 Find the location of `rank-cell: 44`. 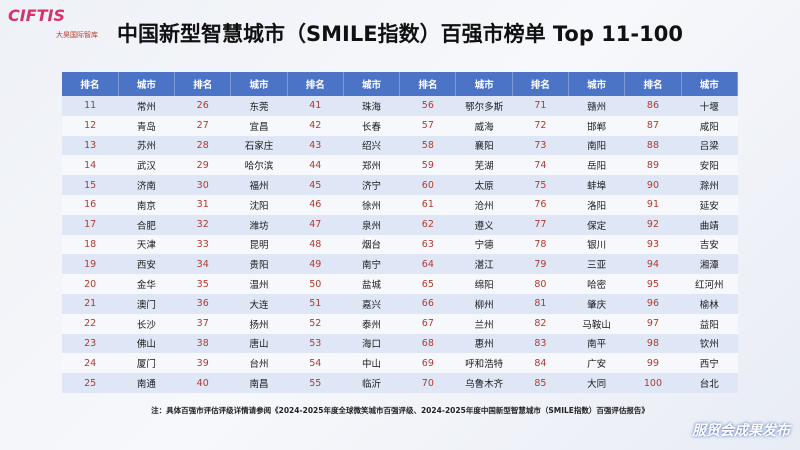

rank-cell: 44 is located at coordinates (315, 165).